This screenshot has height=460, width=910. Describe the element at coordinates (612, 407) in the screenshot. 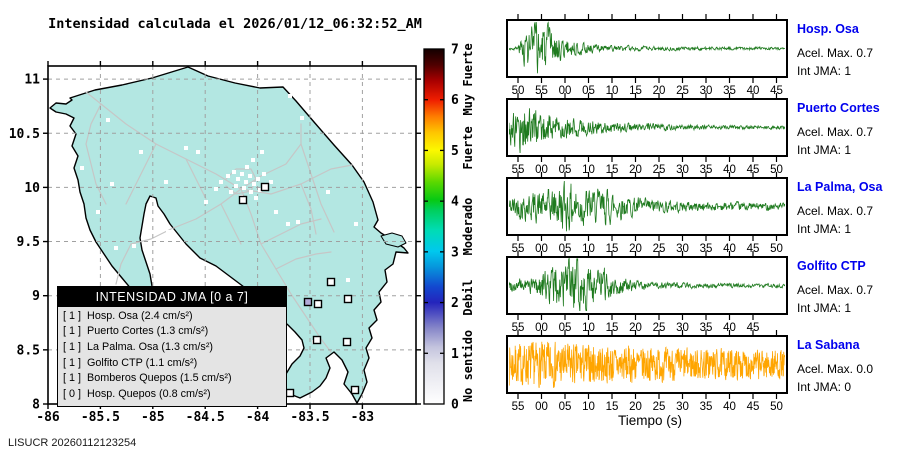

I see `trace-tick-label: 15` at that location.